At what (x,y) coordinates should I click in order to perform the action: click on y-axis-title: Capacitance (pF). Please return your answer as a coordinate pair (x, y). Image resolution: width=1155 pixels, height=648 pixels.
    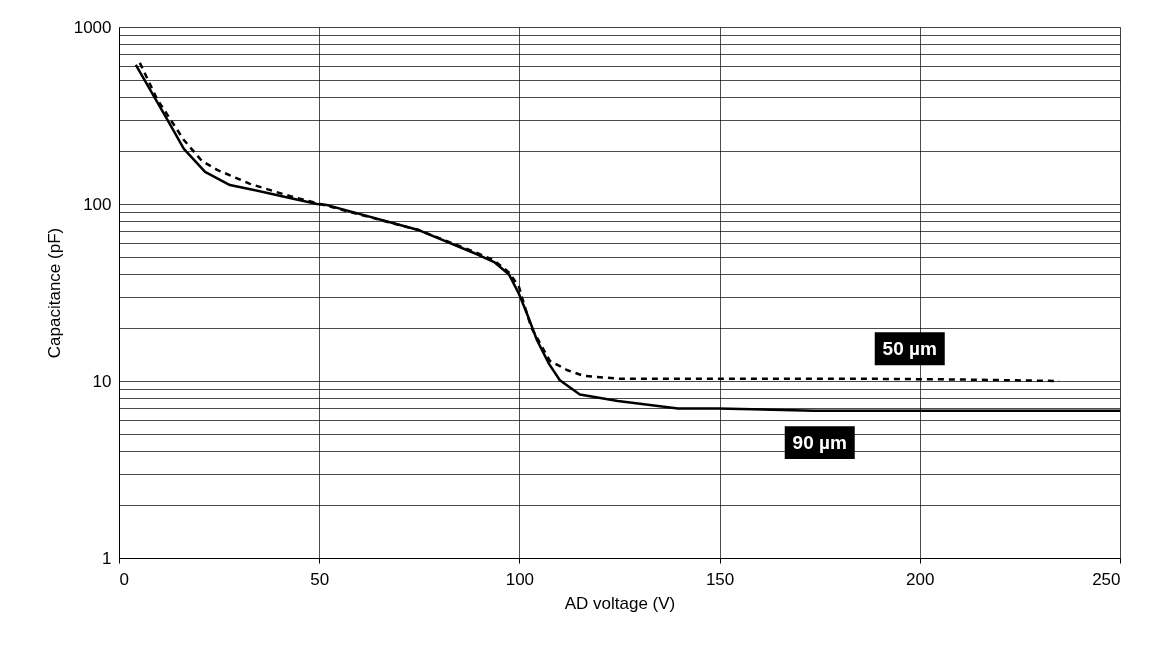
    Looking at the image, I should click on (54, 293).